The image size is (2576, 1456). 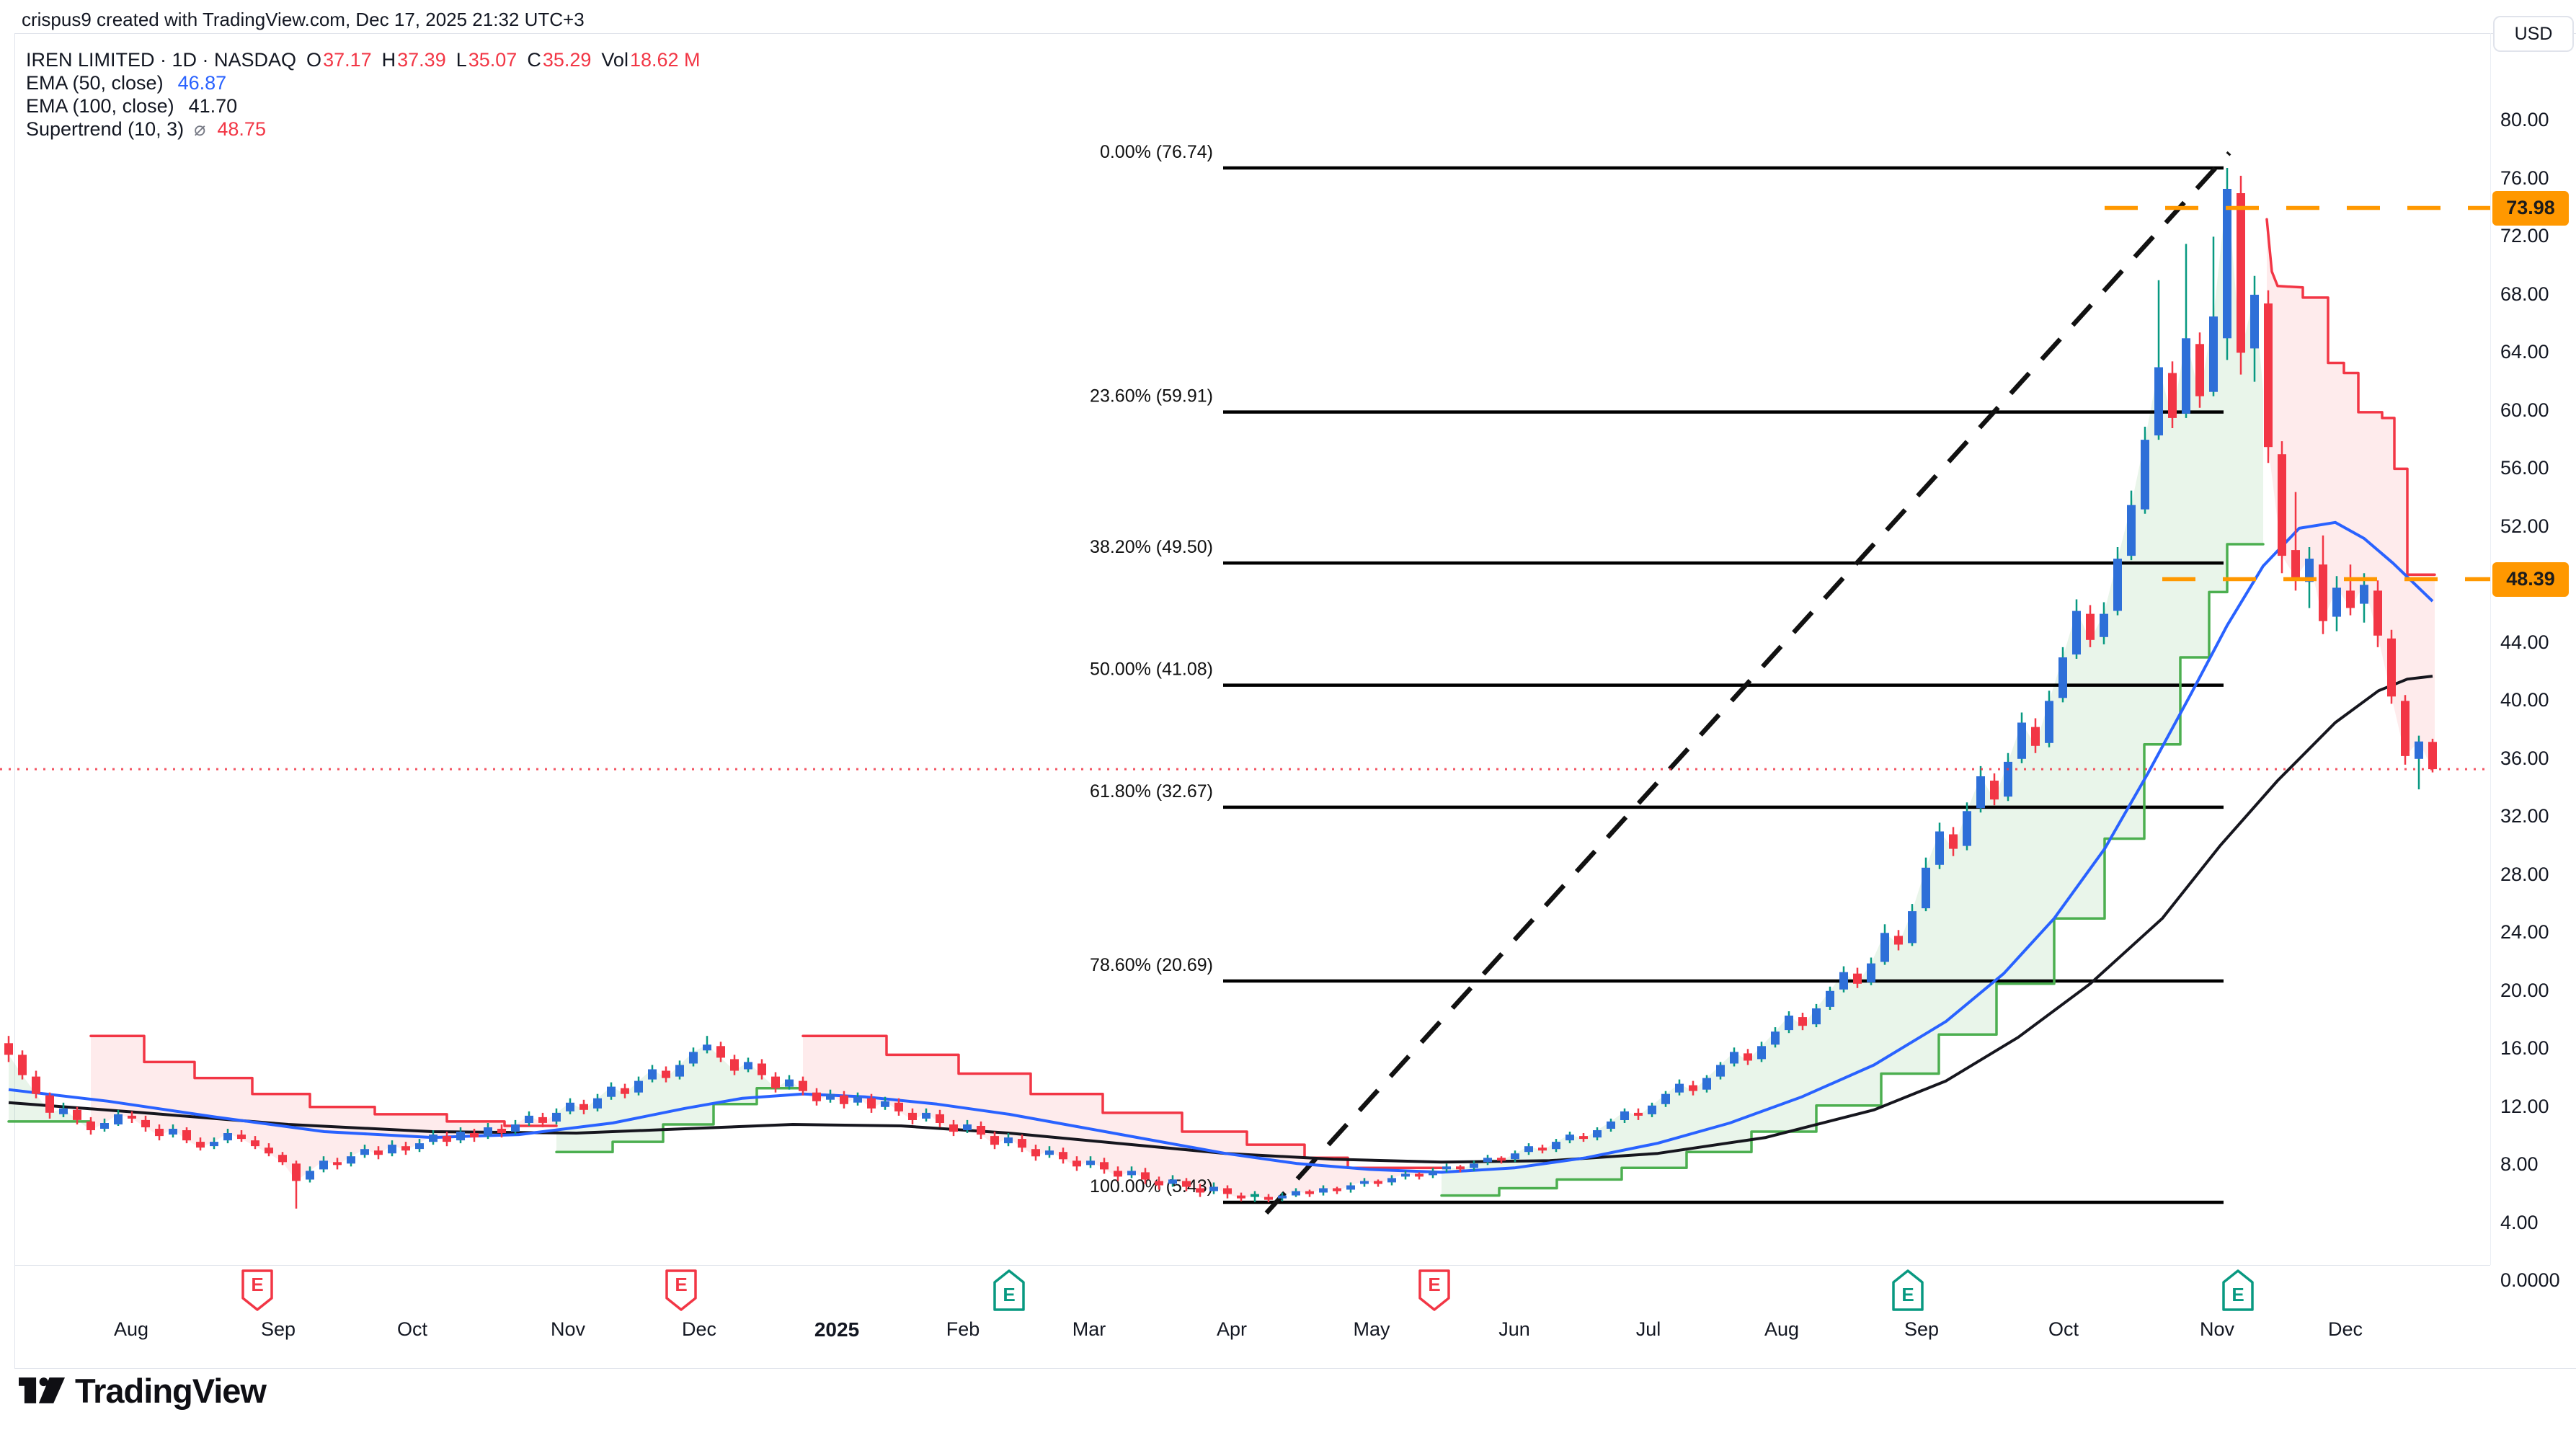 I want to click on fib-level-label: 50.00% (41.08), so click(x=1151, y=670).